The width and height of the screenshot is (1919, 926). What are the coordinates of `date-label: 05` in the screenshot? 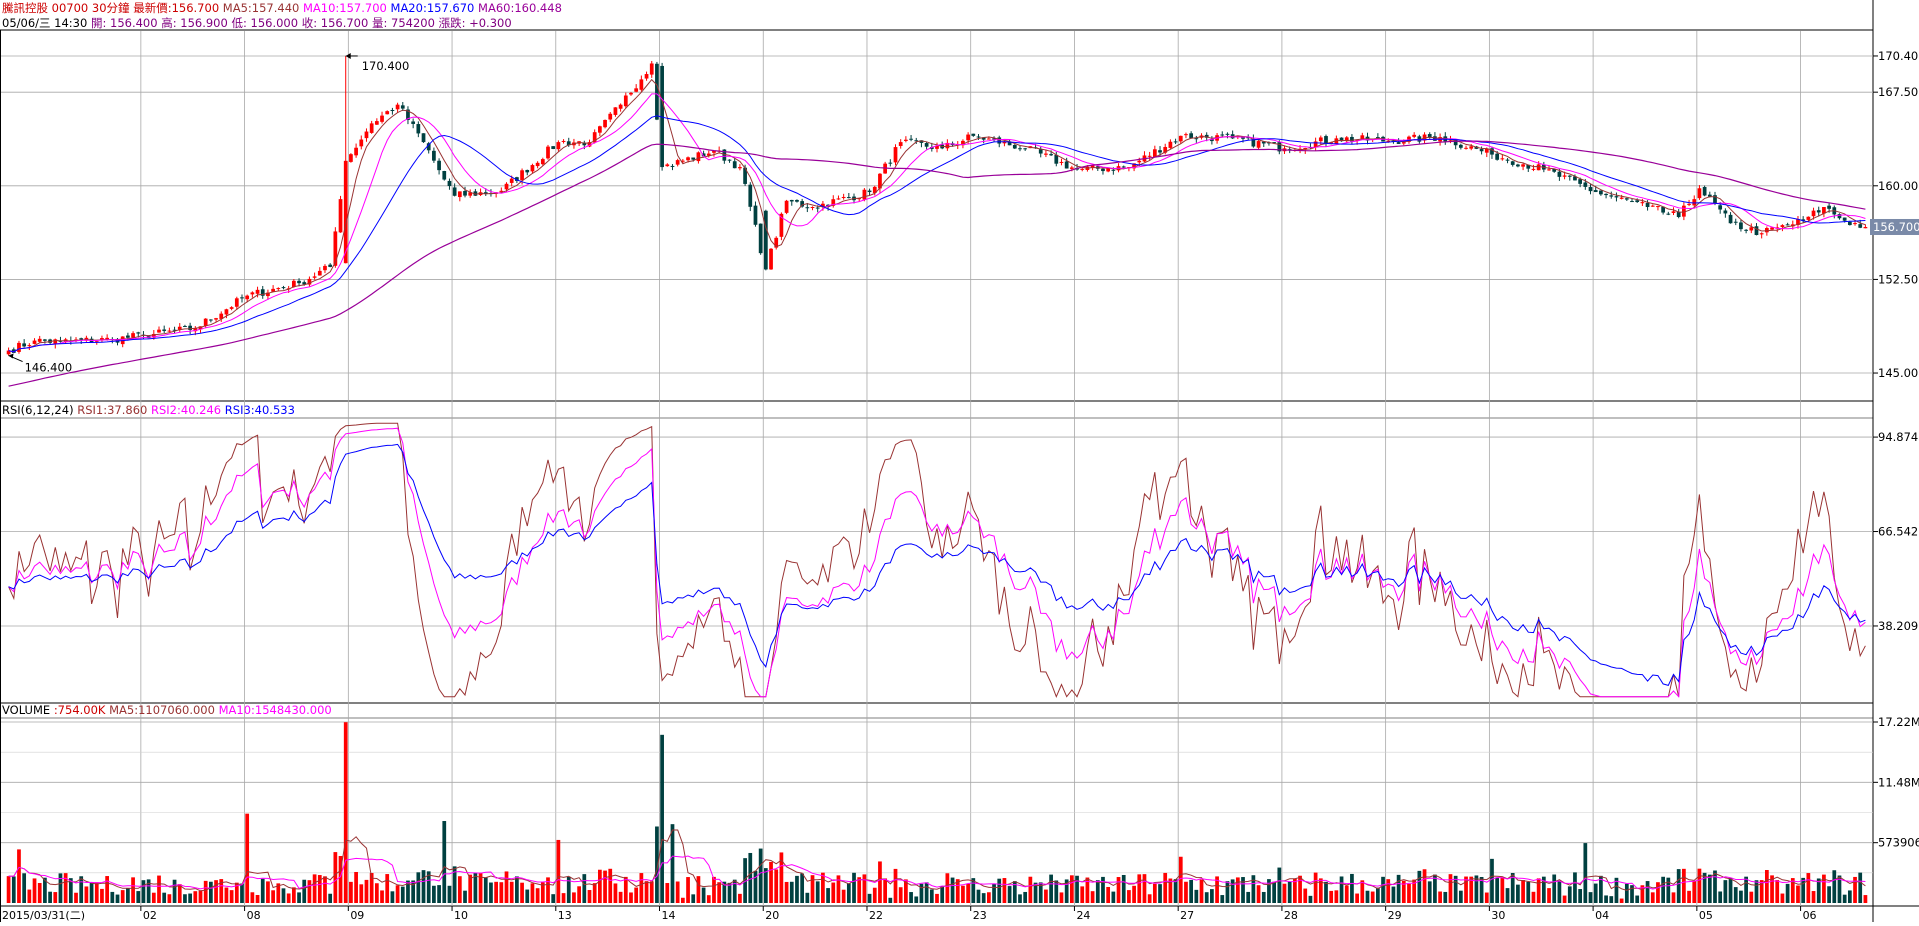 It's located at (1706, 915).